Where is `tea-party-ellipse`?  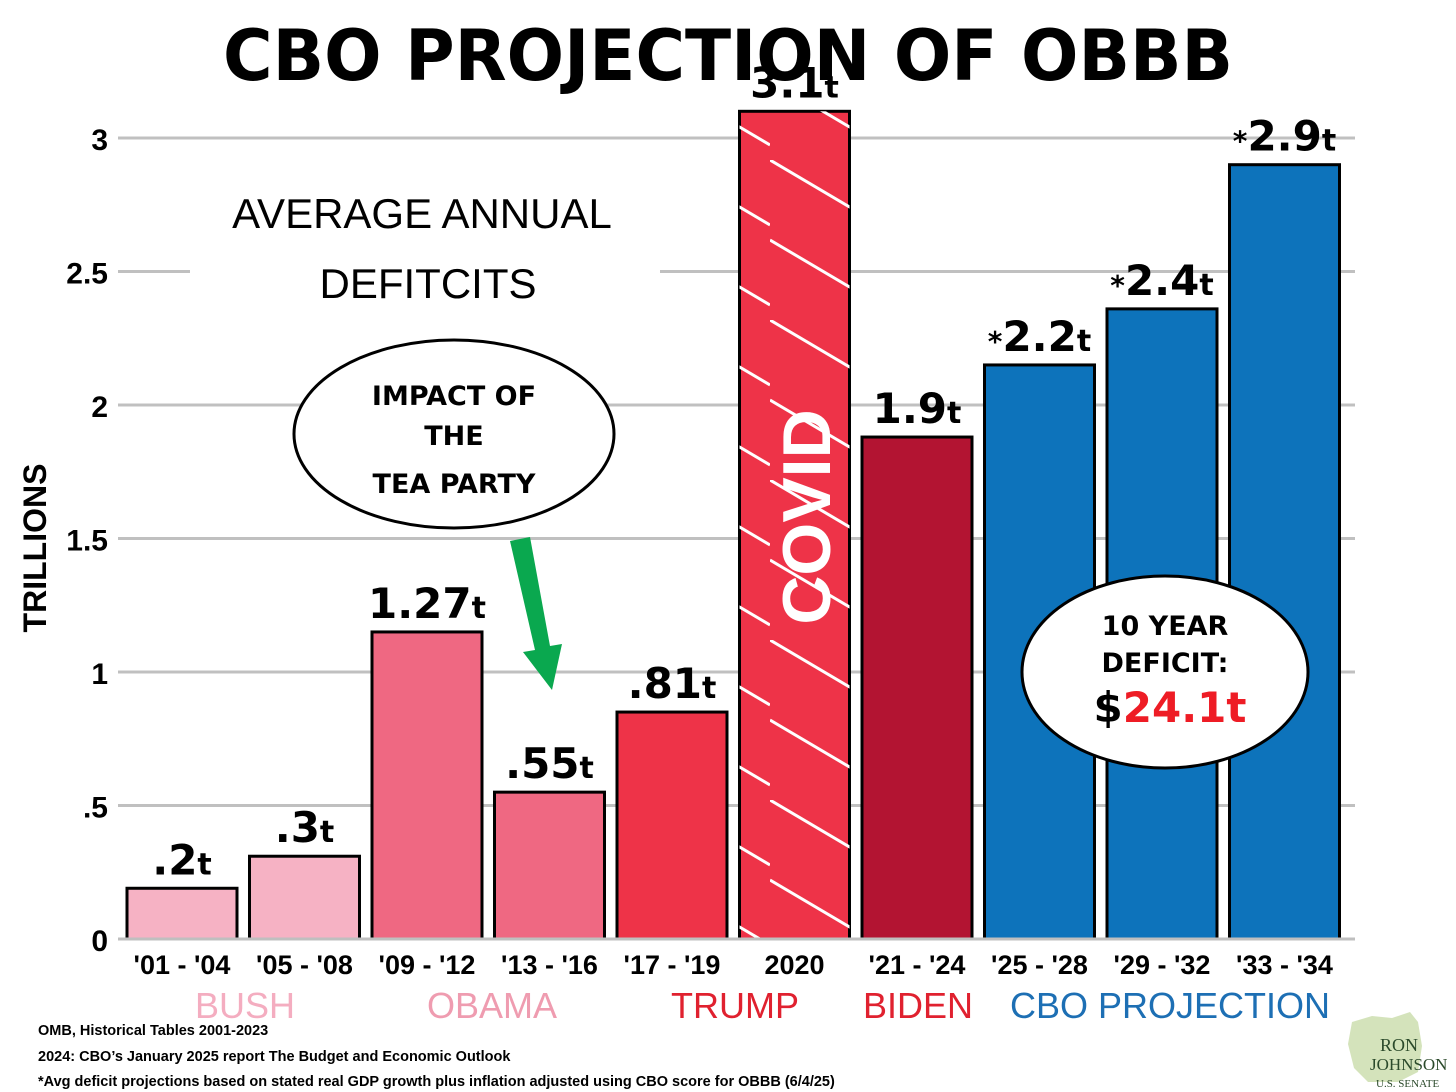 tea-party-ellipse is located at coordinates (454, 434).